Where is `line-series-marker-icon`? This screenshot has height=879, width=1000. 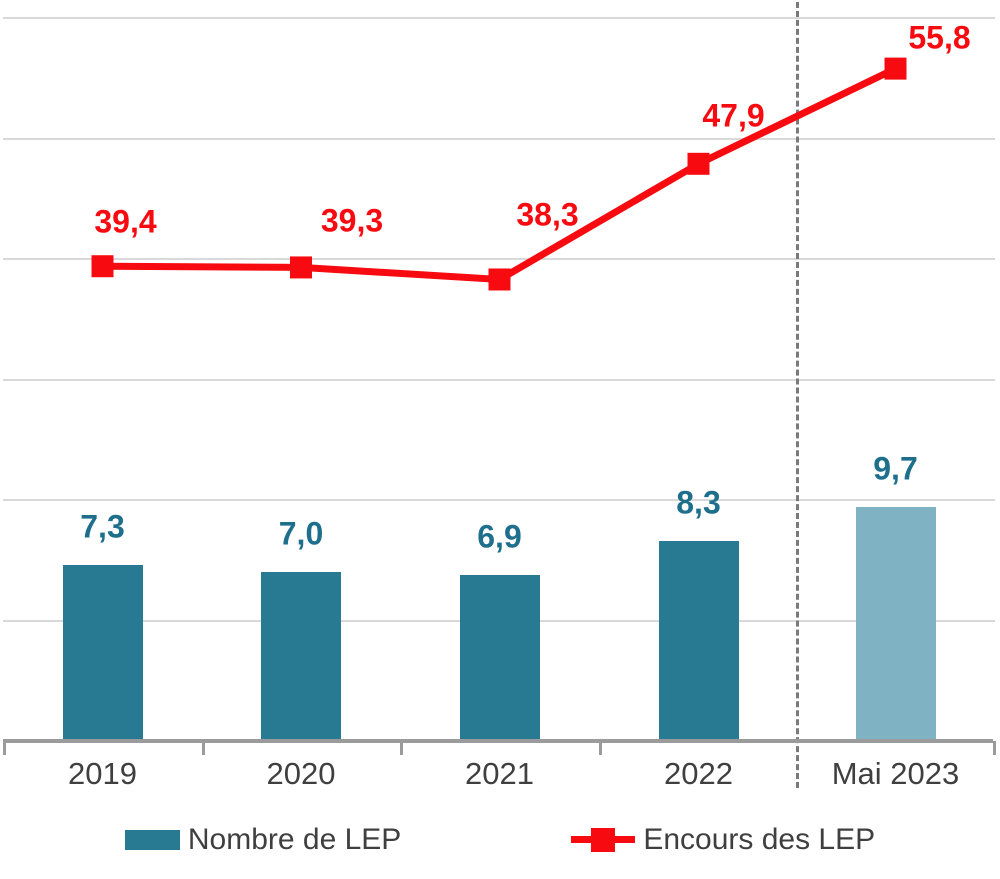
line-series-marker-icon is located at coordinates (603, 840).